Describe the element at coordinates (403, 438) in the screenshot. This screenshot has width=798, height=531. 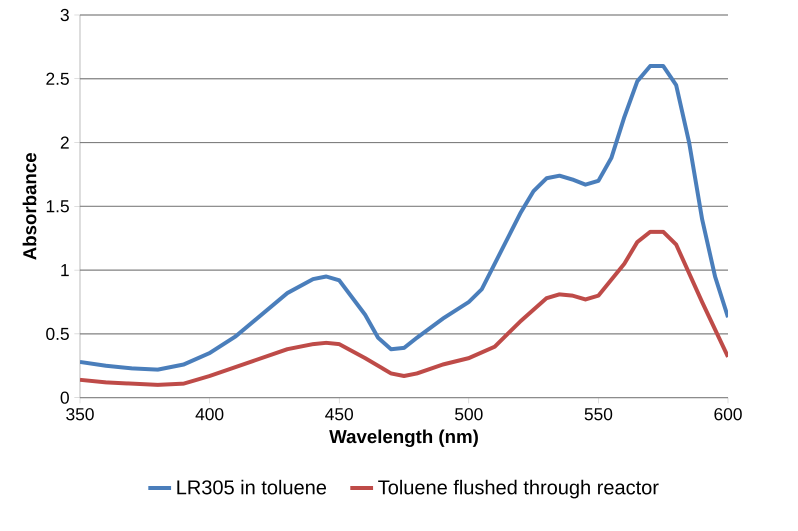
I see `x-axis-title: Wavelength (nm)` at that location.